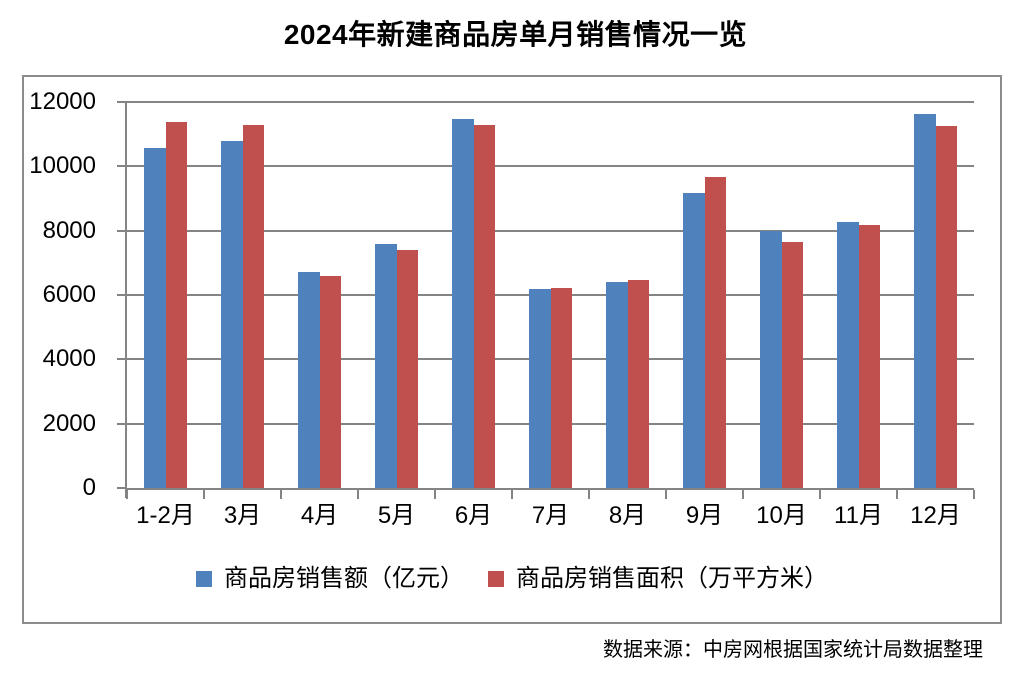 The height and width of the screenshot is (679, 1031). What do you see at coordinates (242, 515) in the screenshot?
I see `x-axis-label: 3月` at bounding box center [242, 515].